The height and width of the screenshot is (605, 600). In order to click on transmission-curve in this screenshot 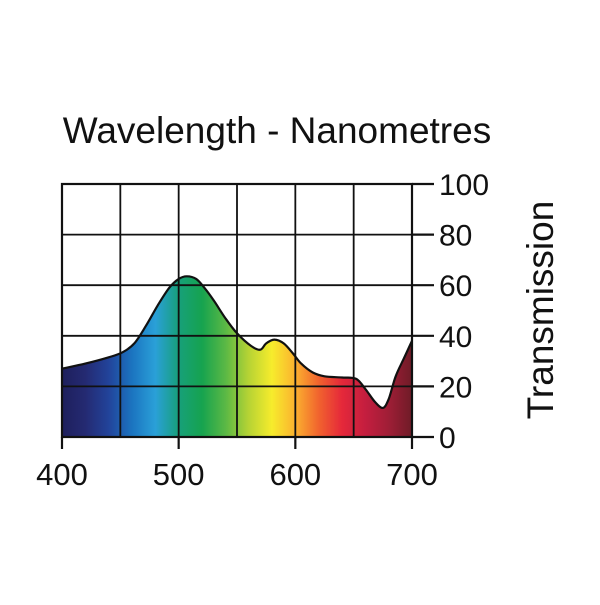, I will do `click(237, 342)`.